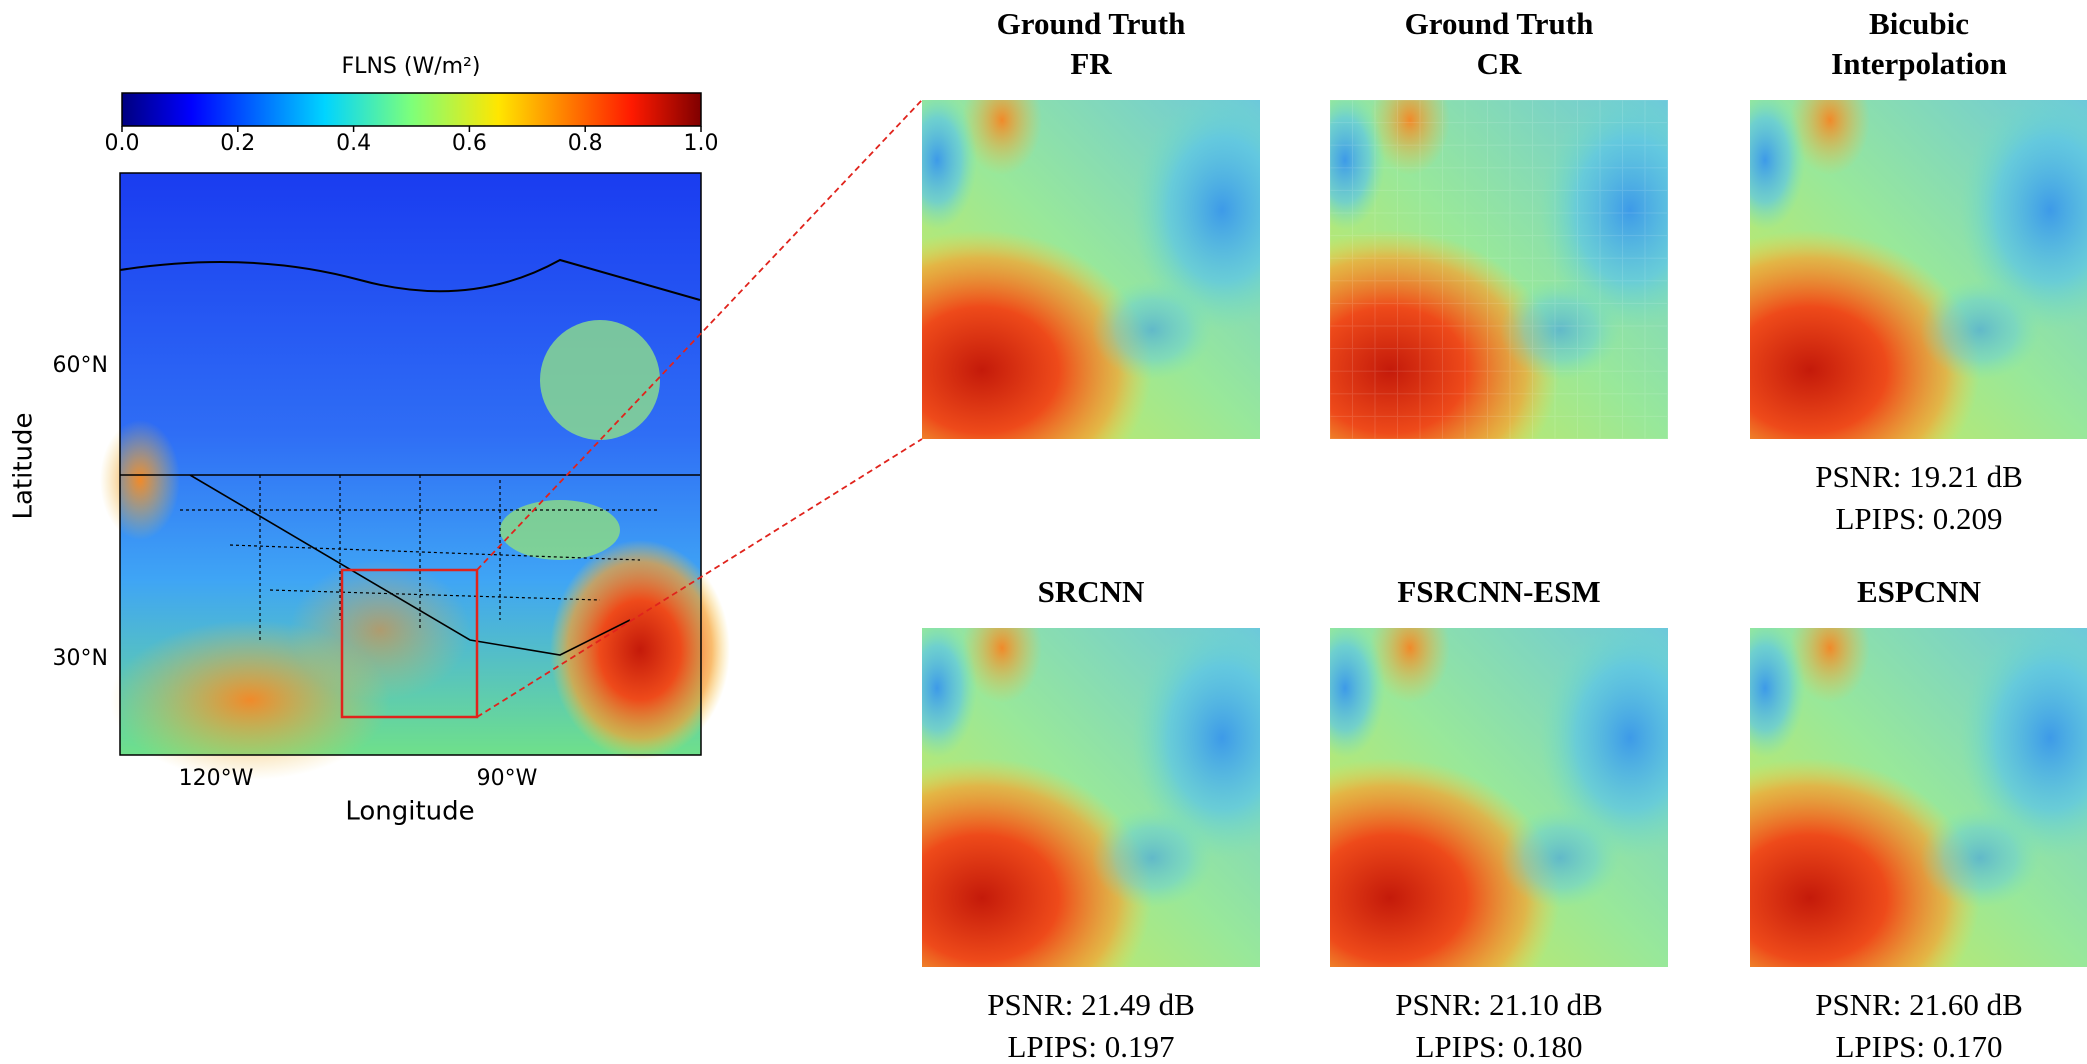  Describe the element at coordinates (1499, 1004) in the screenshot. I see `panel-metric: PSNR: 21.10 dB` at that location.